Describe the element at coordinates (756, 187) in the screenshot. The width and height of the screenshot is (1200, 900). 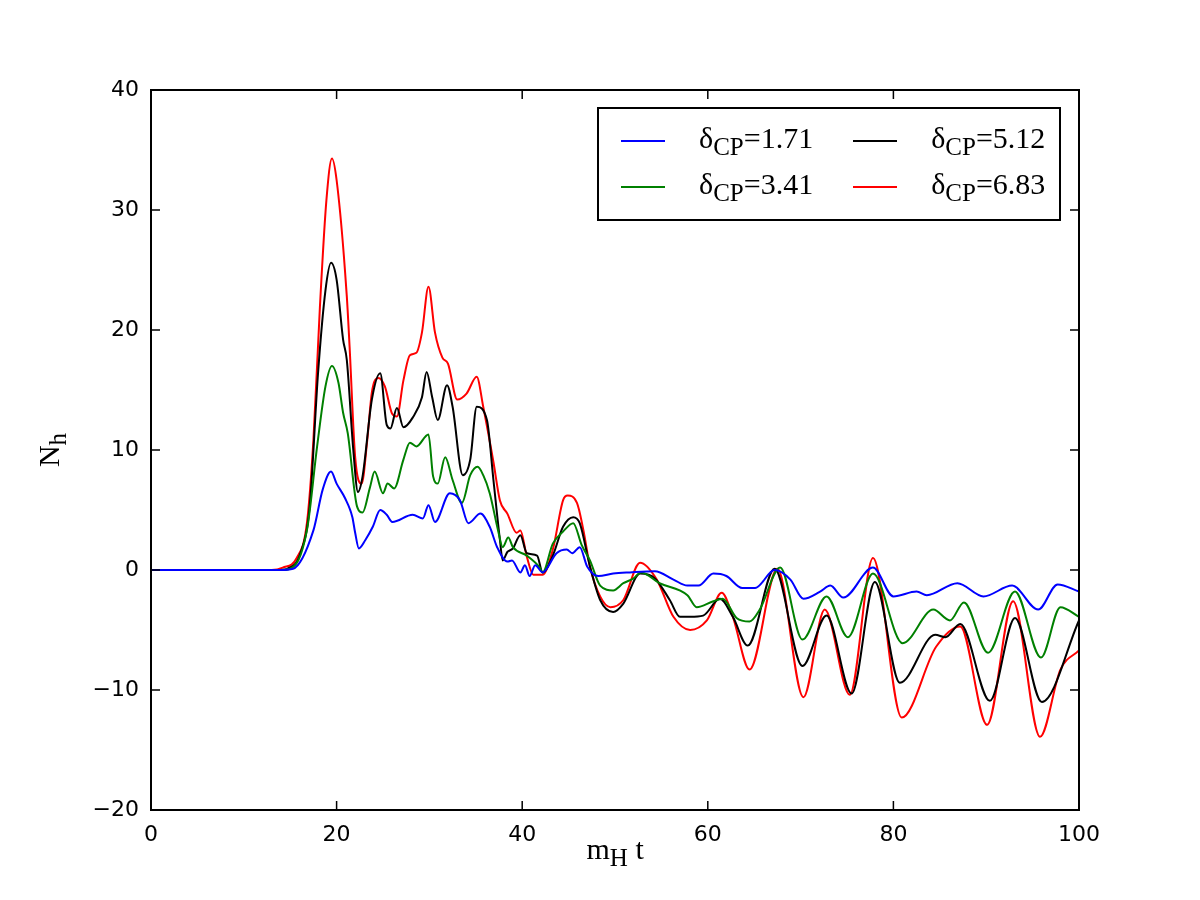
I see `legend-label: δ$_{CP}$=3.41` at that location.